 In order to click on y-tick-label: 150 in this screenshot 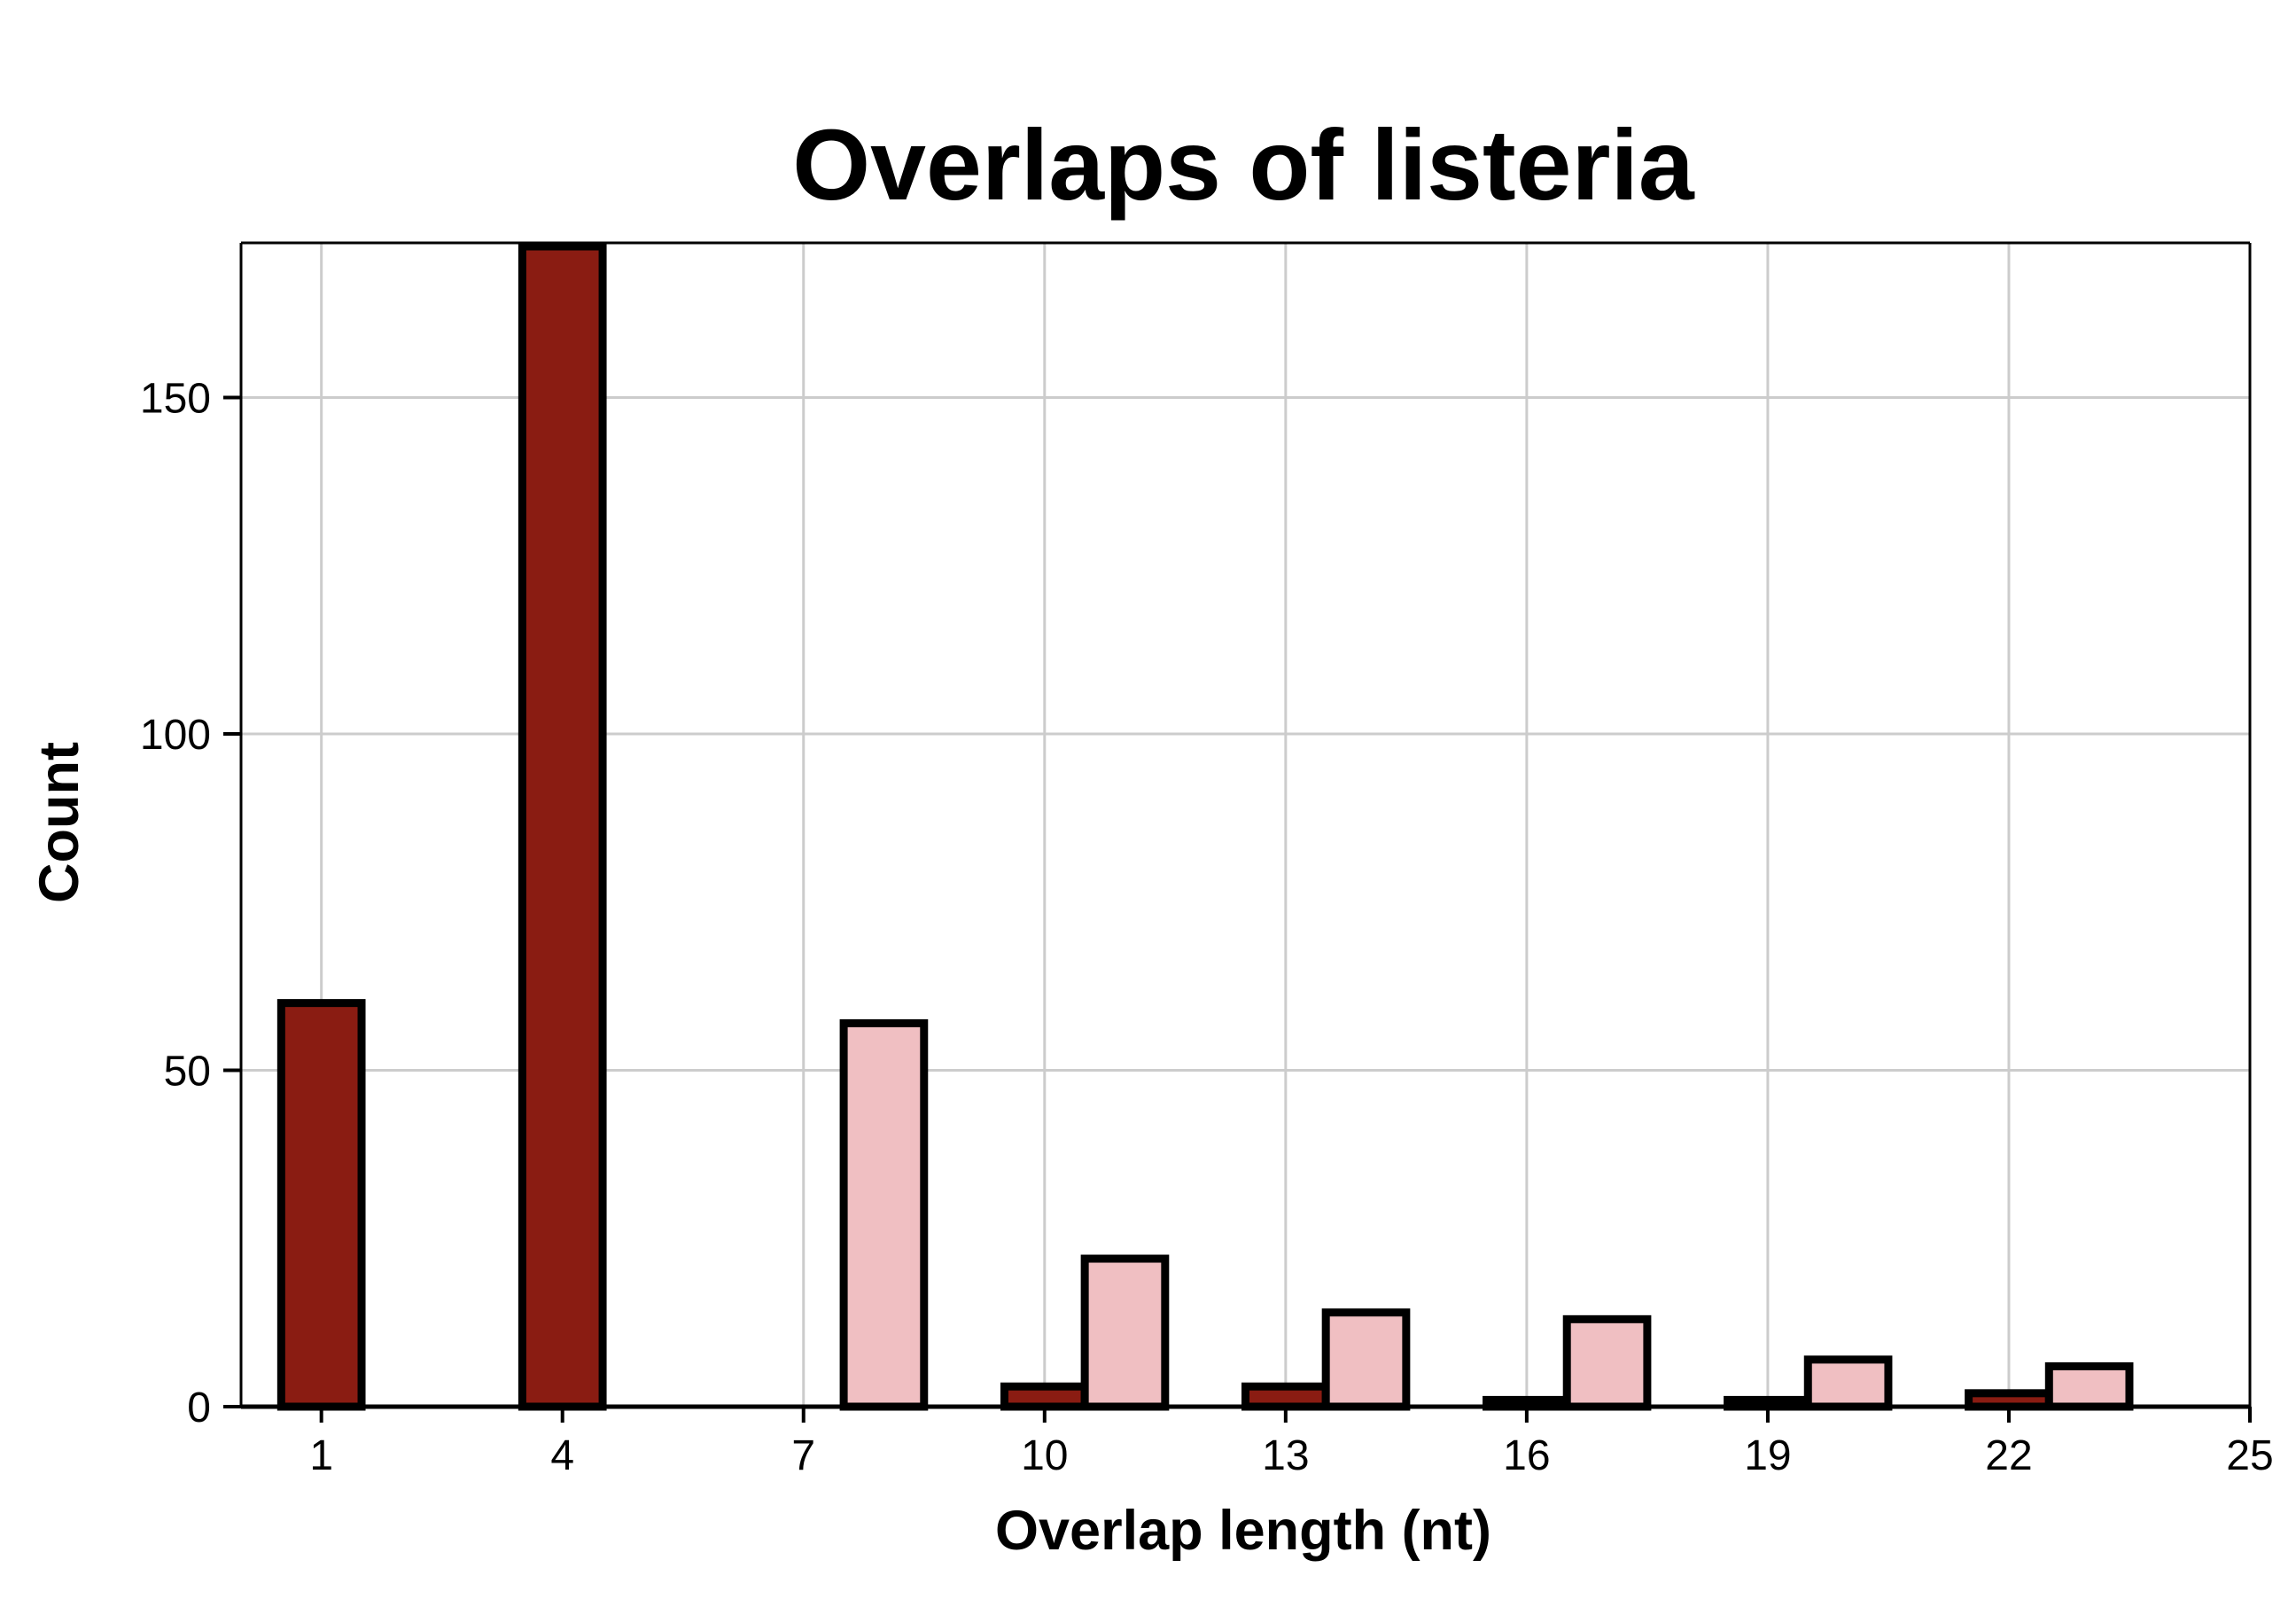, I will do `click(175, 399)`.